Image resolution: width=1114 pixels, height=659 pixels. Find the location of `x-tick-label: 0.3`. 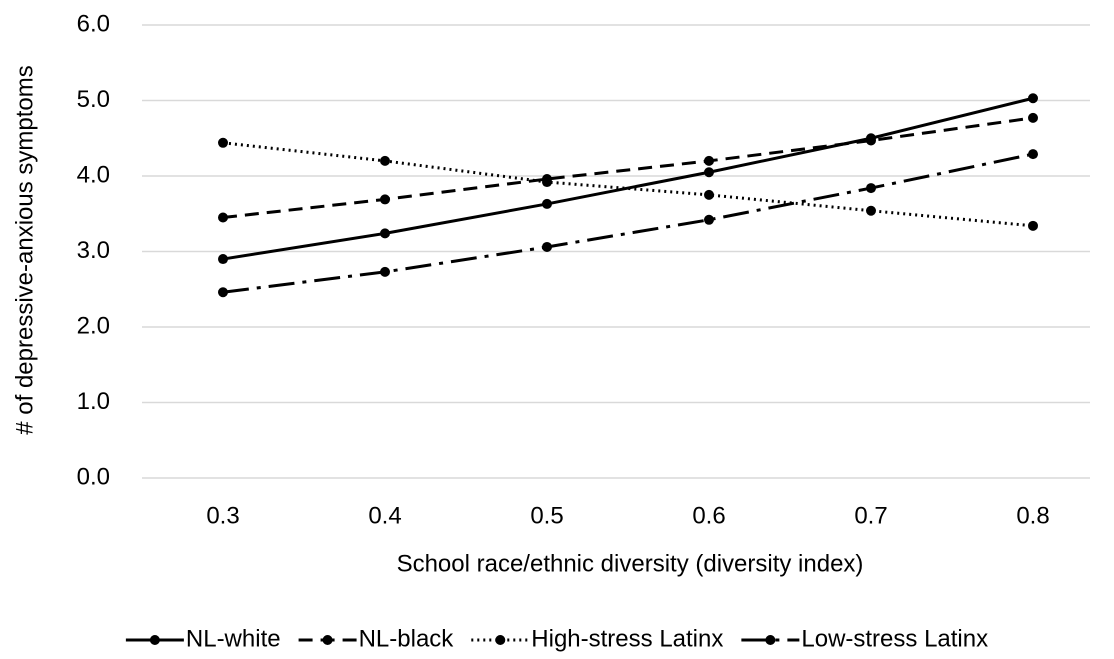

x-tick-label: 0.3 is located at coordinates (222, 515).